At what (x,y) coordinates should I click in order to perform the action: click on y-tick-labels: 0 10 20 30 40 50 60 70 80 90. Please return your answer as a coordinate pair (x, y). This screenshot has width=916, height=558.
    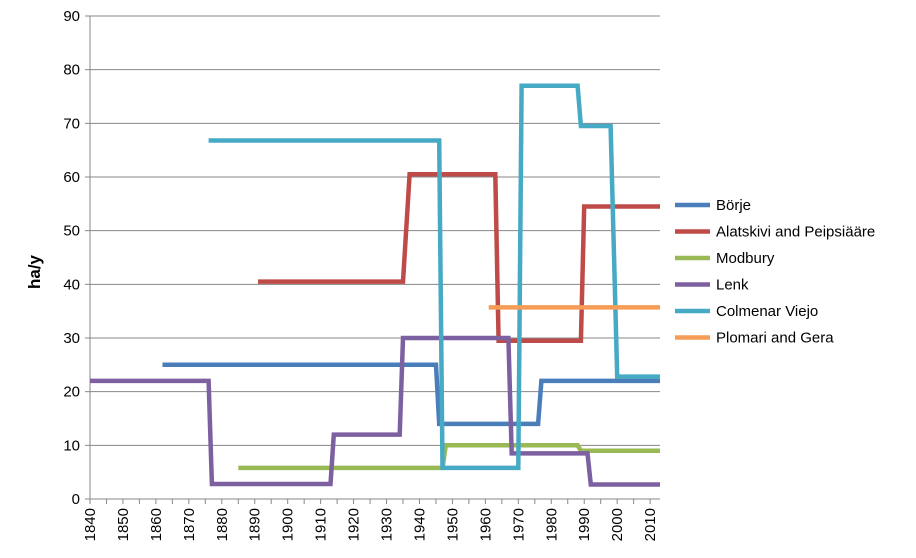
    Looking at the image, I should click on (71, 258).